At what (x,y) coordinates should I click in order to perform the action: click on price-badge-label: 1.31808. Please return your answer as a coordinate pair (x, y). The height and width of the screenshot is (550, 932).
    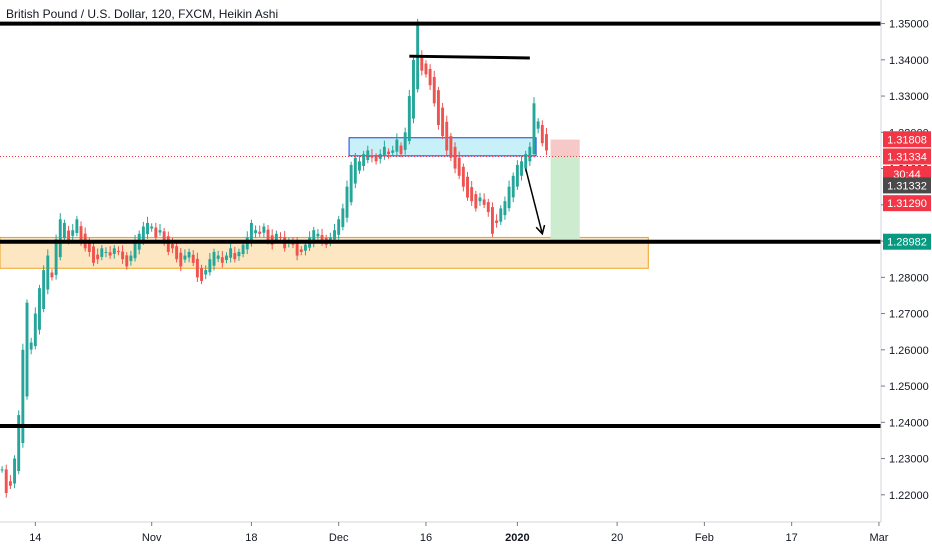
    Looking at the image, I should click on (907, 140).